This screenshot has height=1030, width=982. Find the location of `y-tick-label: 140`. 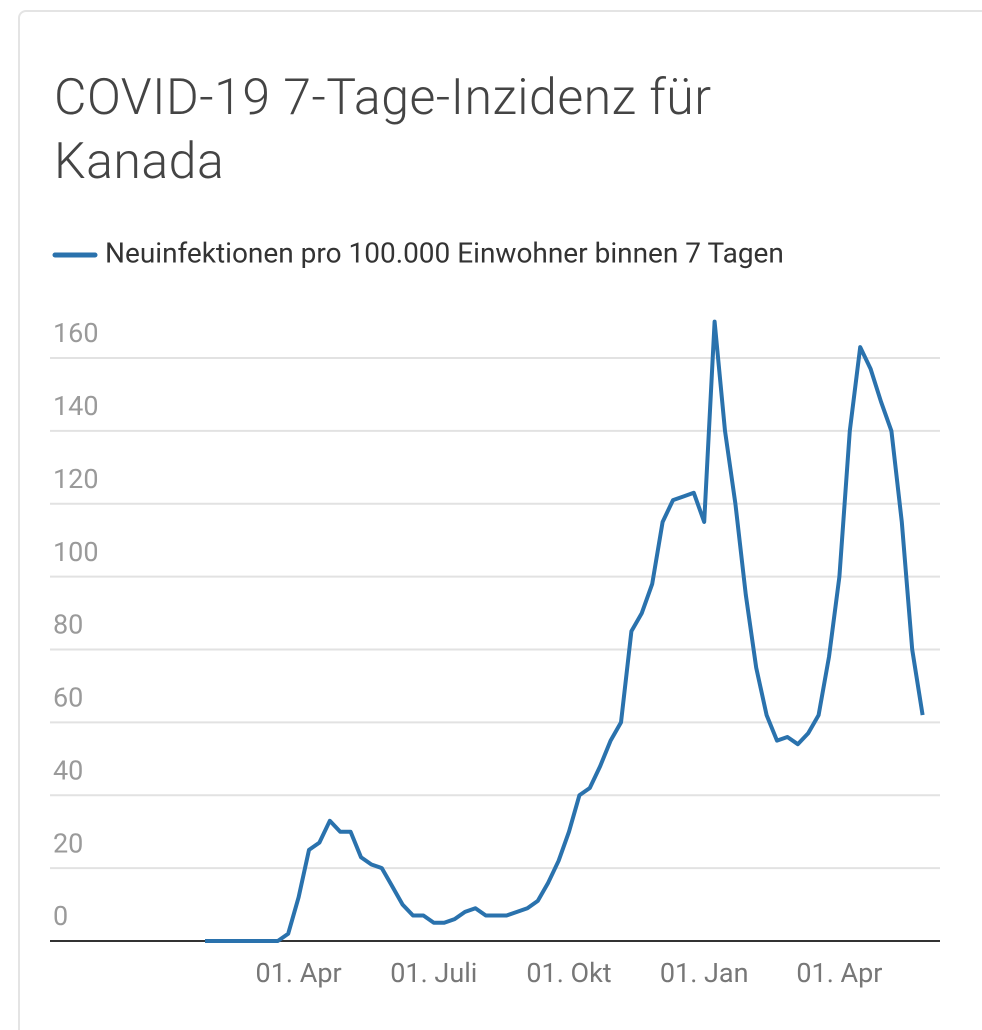

y-tick-label: 140 is located at coordinates (76, 406).